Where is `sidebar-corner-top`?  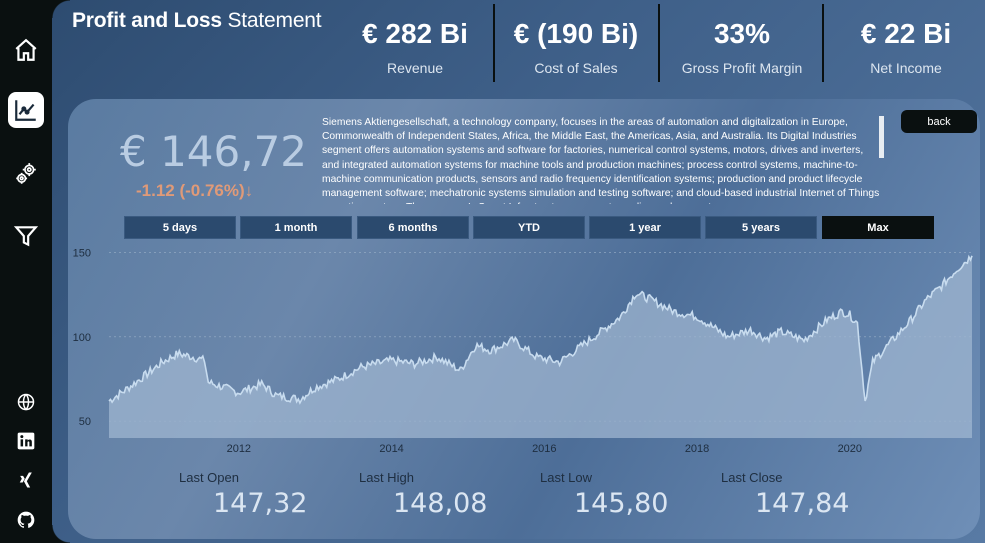 sidebar-corner-top is located at coordinates (61, 9).